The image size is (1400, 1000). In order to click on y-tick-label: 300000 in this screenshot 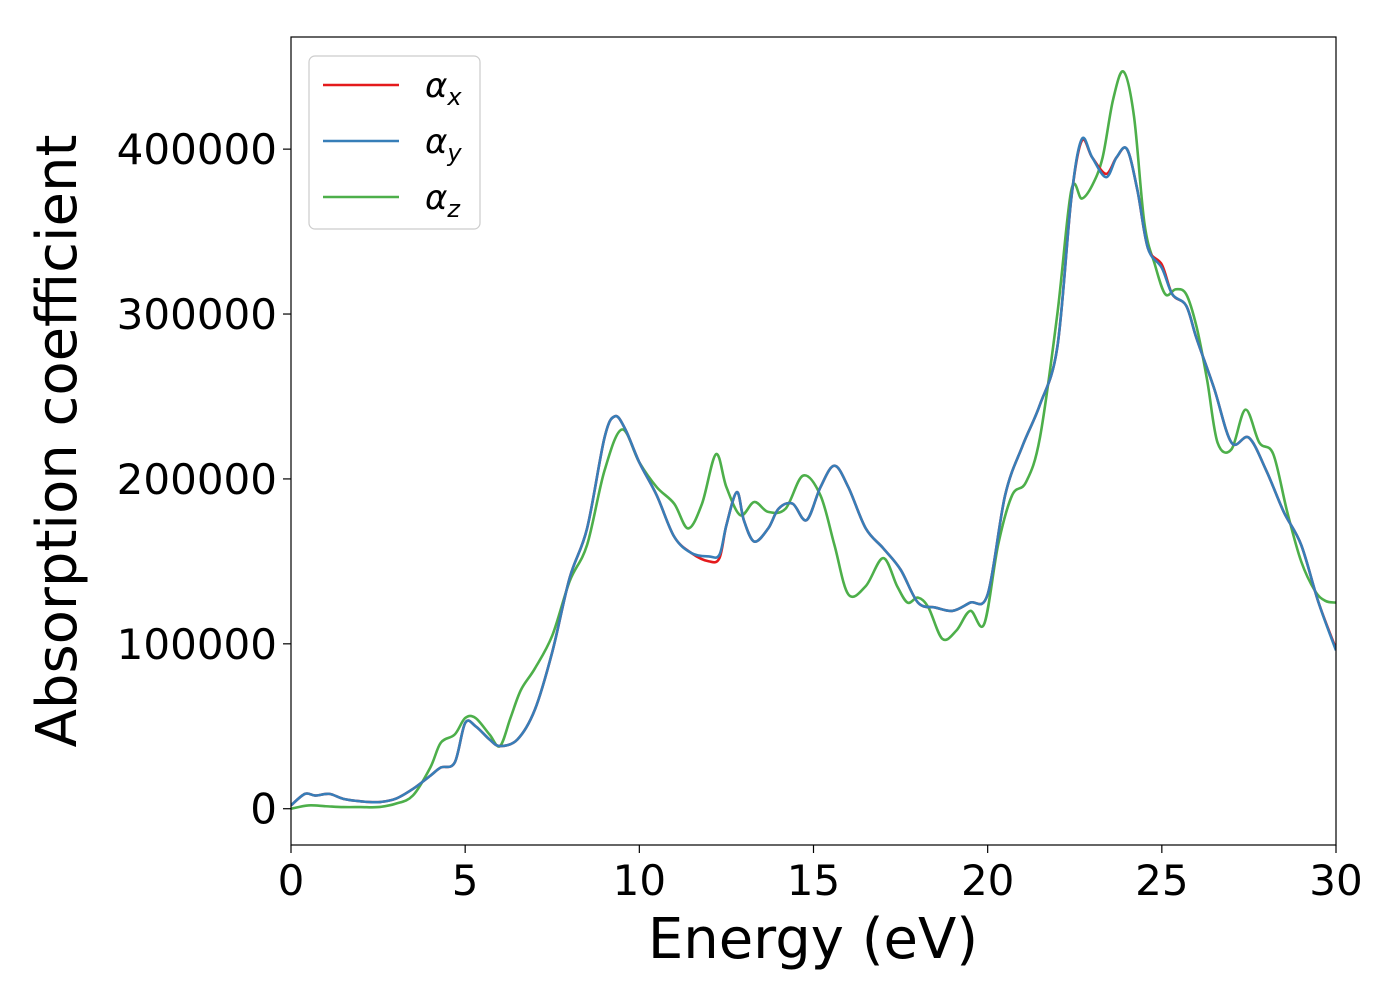, I will do `click(197, 314)`.